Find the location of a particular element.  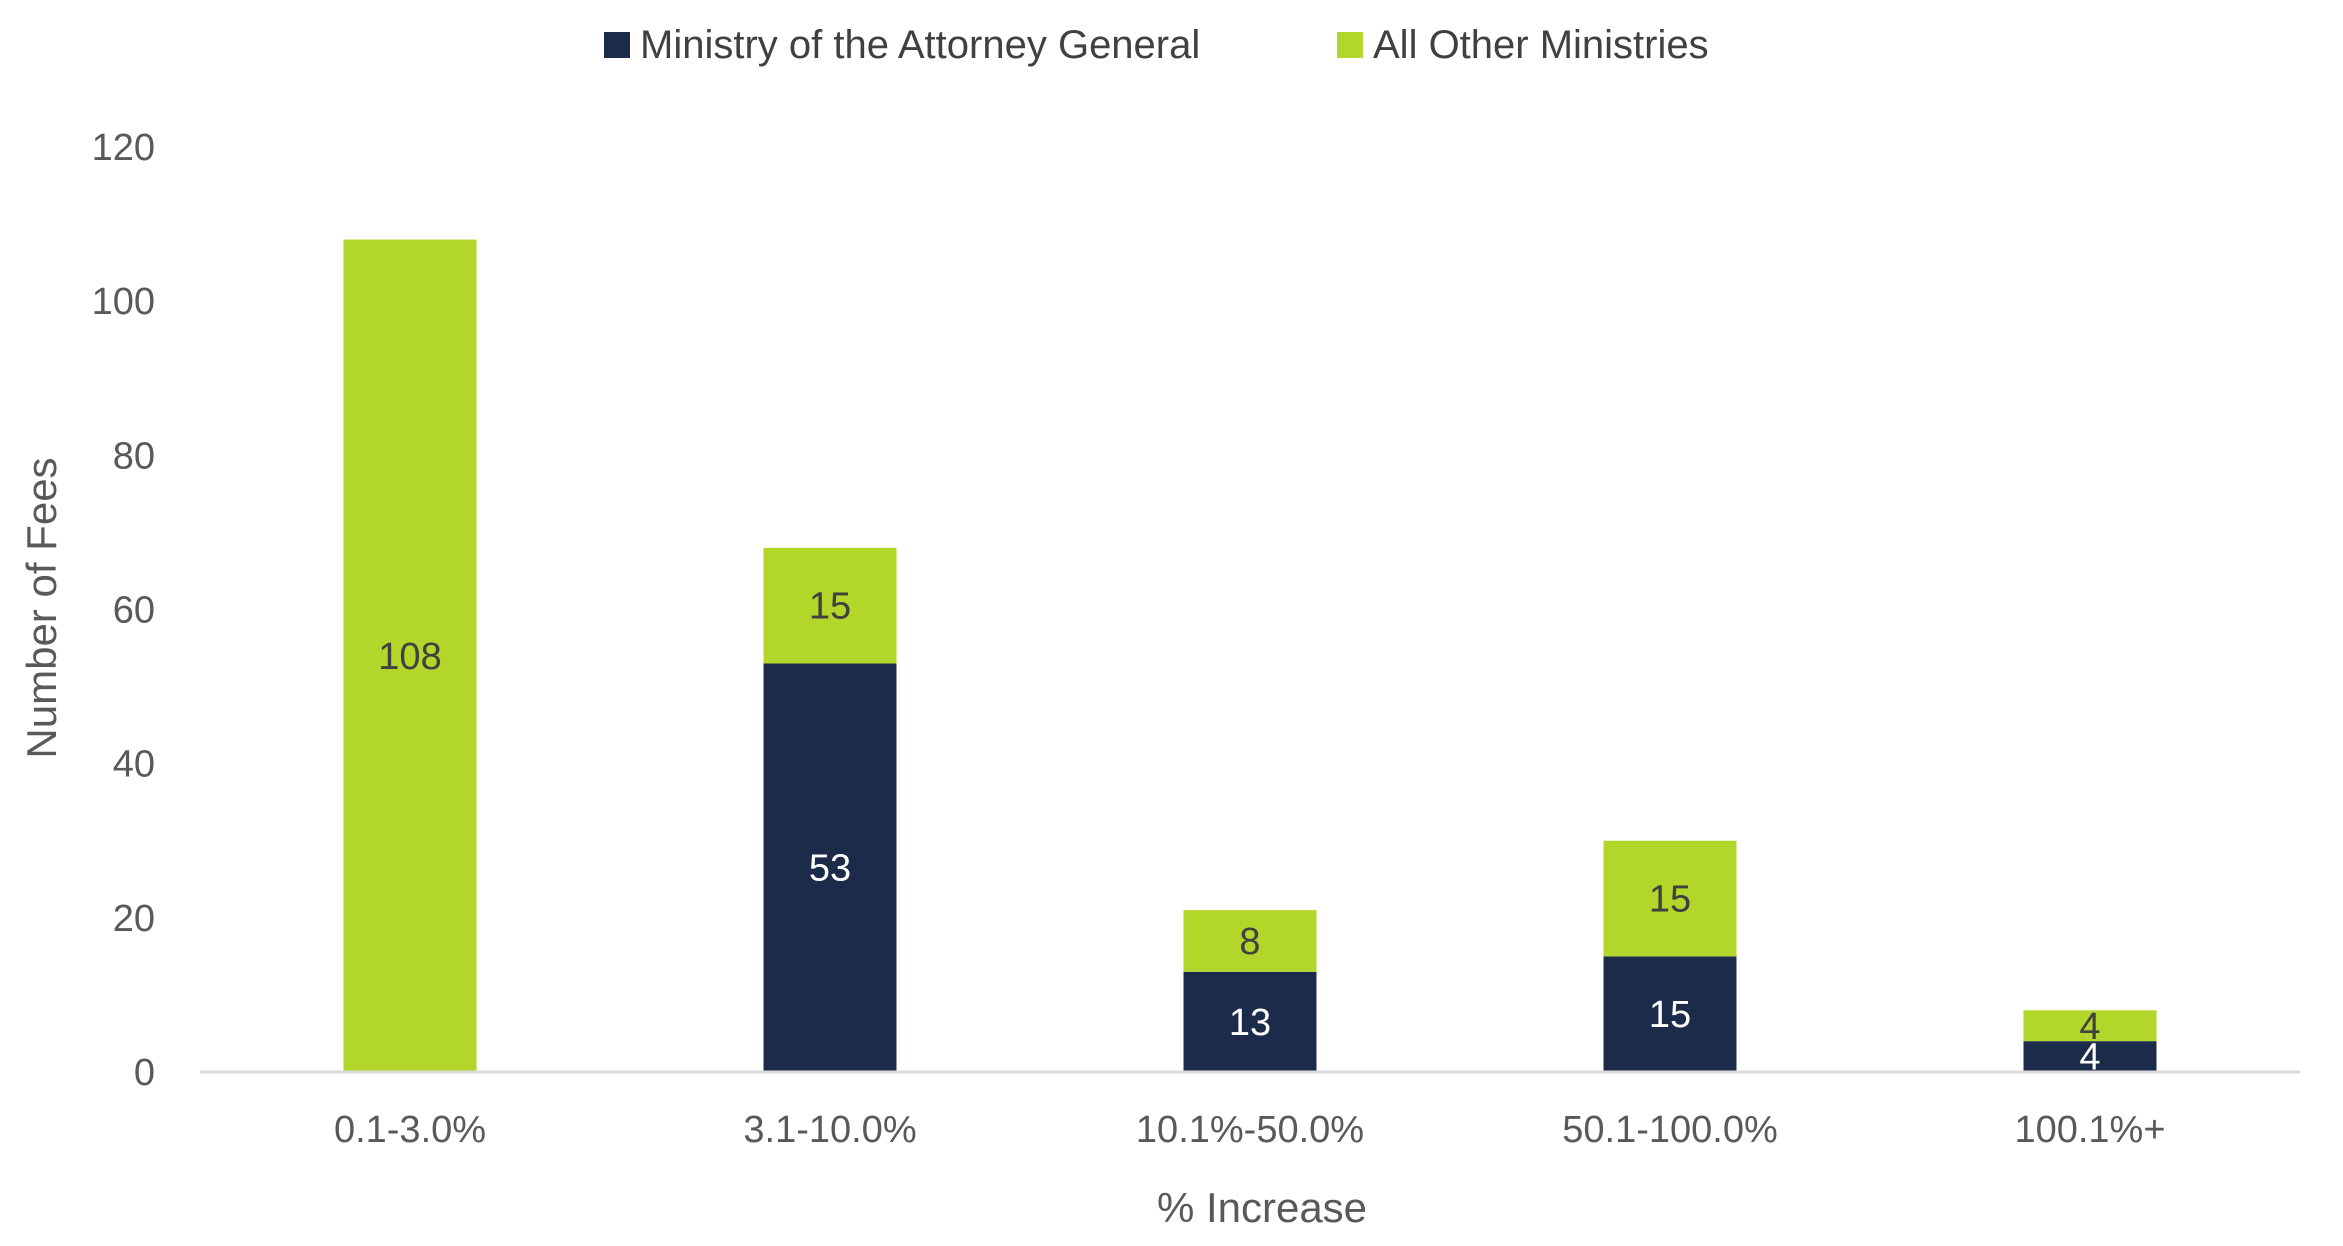

x-tick-label-3-1-10-0: 3.1-10.0% is located at coordinates (829, 1130).